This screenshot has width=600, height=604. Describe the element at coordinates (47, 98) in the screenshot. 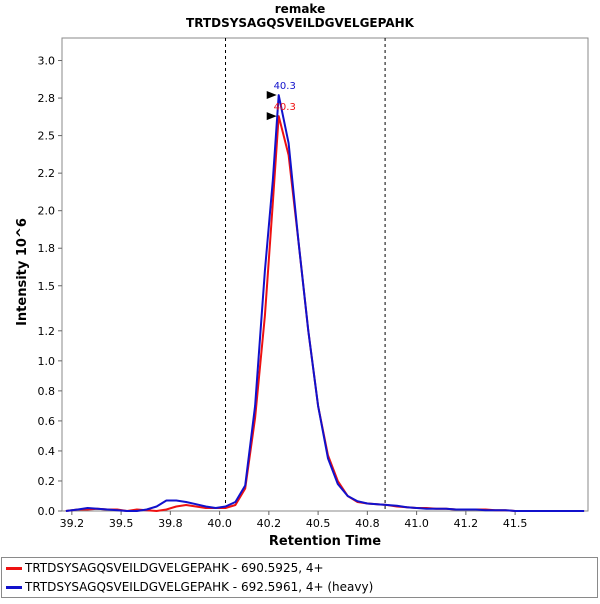

I see `y-tick-label: 2.8` at that location.